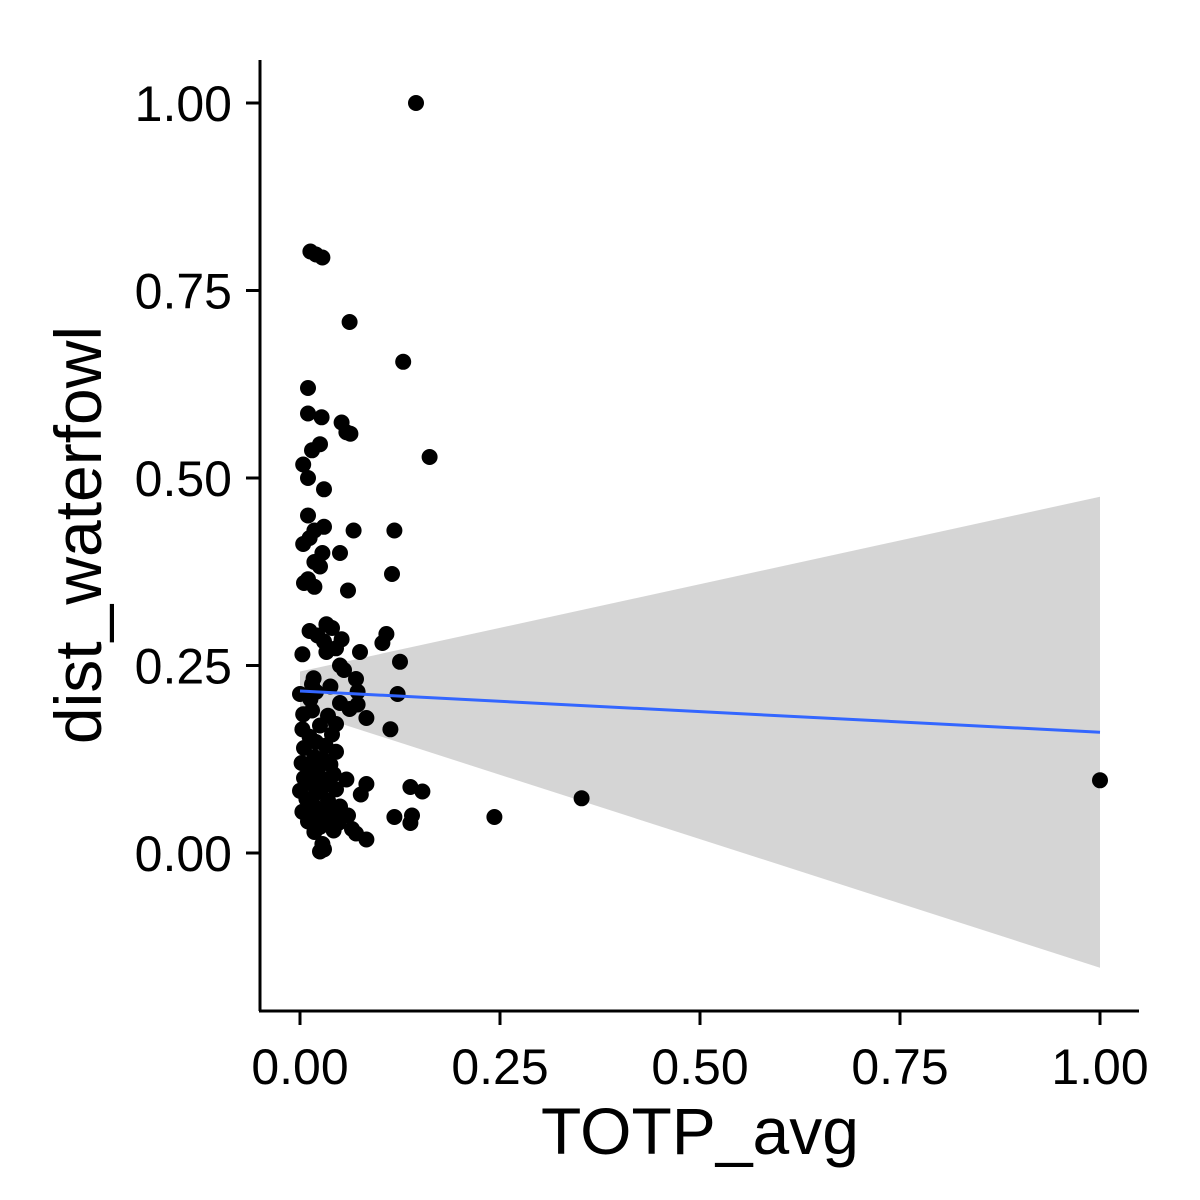  What do you see at coordinates (183, 479) in the screenshot?
I see `y-tick-label: 0.50` at bounding box center [183, 479].